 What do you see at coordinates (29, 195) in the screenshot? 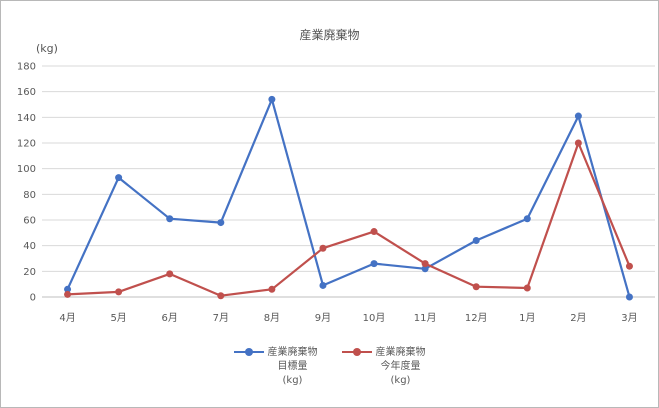
I see `y-tick-label-80: 80` at bounding box center [29, 195].